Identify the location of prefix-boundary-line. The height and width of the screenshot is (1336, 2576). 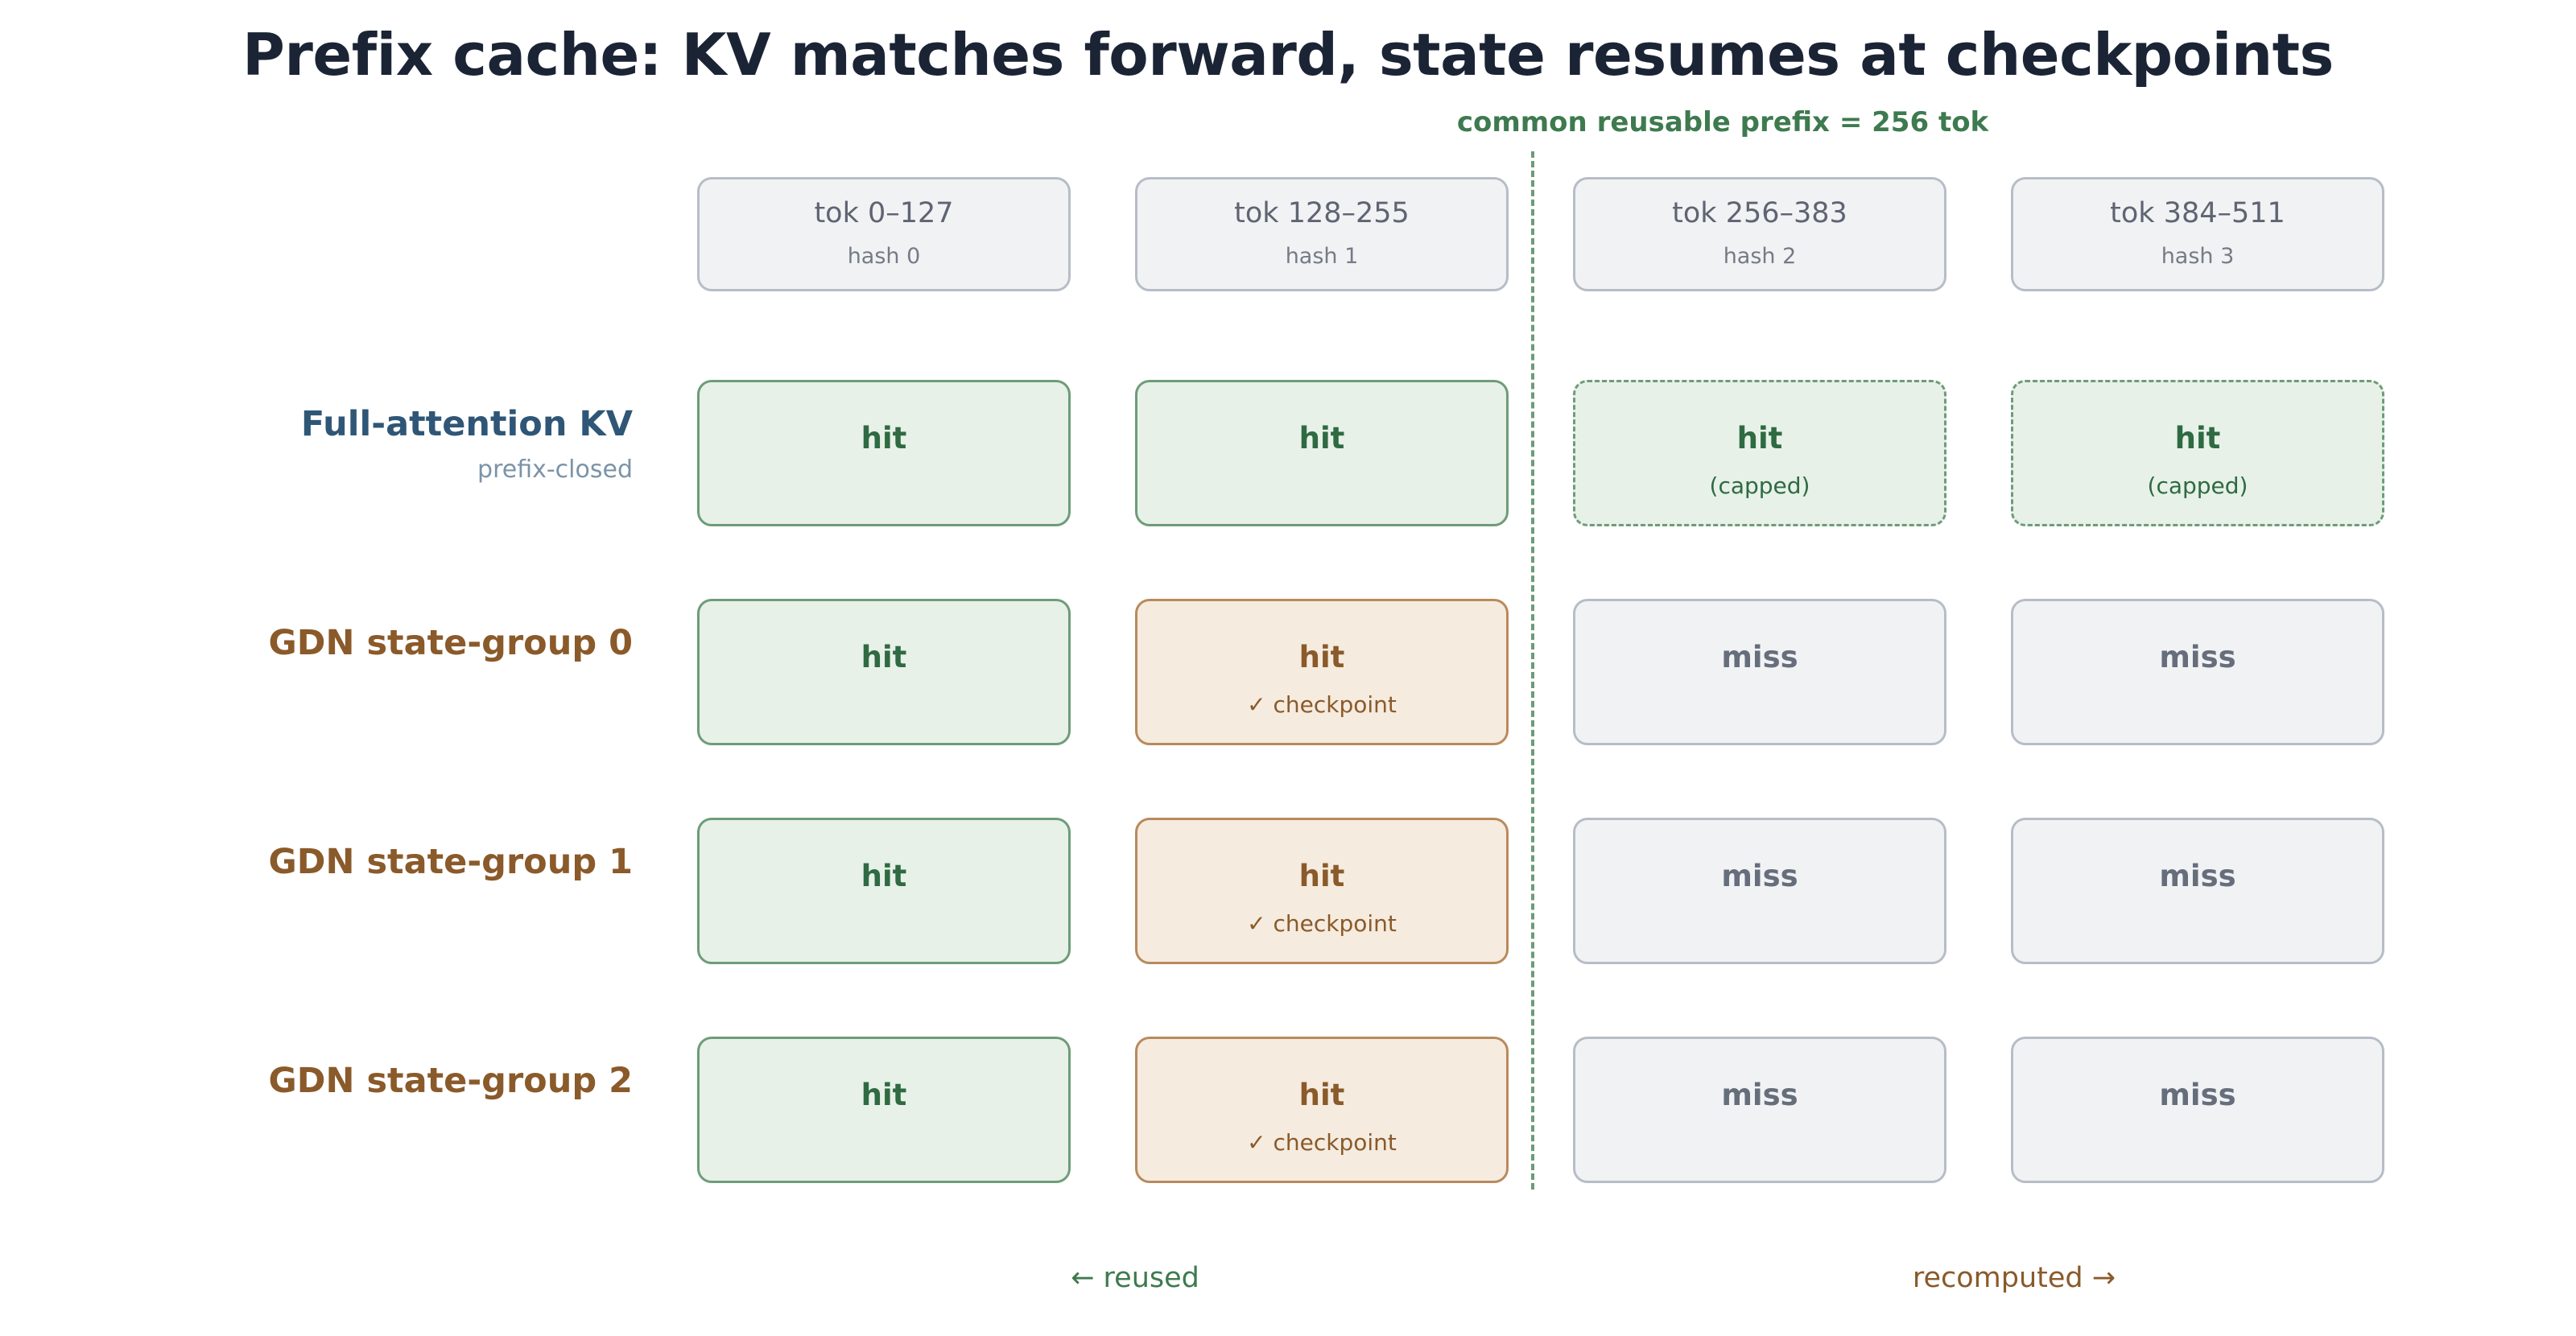
(1532, 670).